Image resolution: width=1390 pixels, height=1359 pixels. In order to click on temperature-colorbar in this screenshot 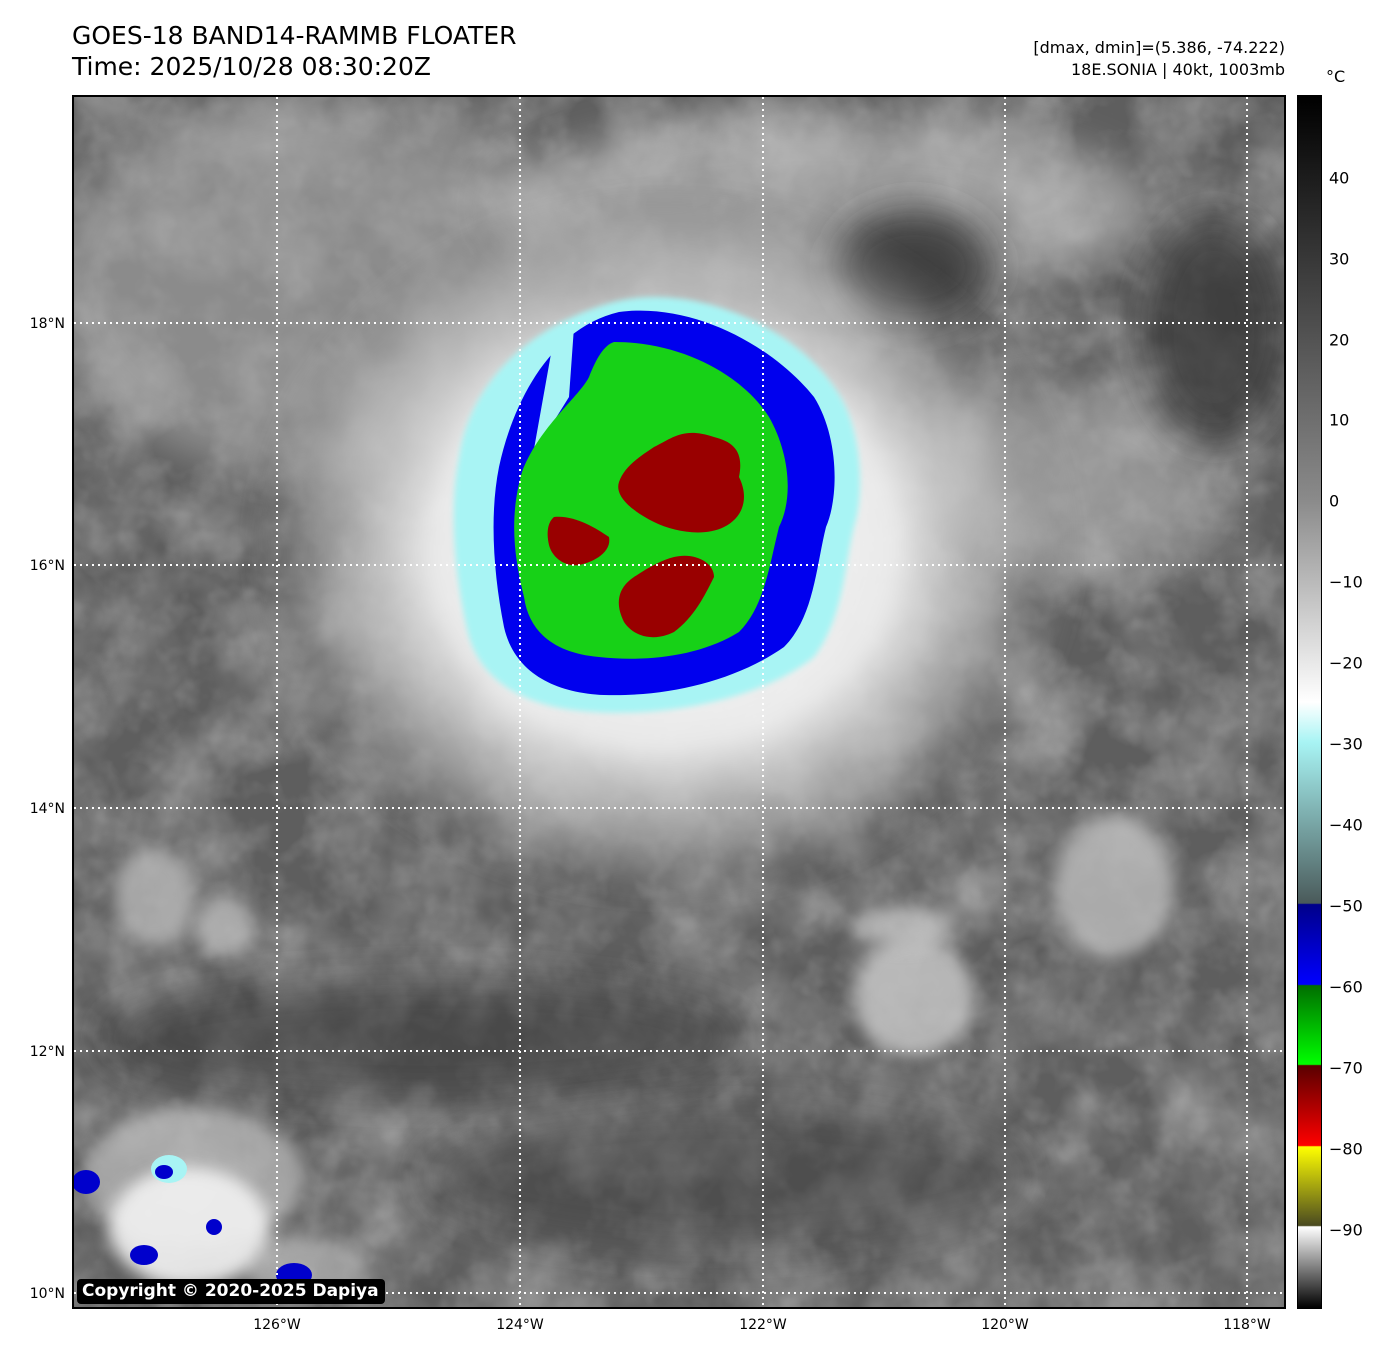, I will do `click(1309, 702)`.